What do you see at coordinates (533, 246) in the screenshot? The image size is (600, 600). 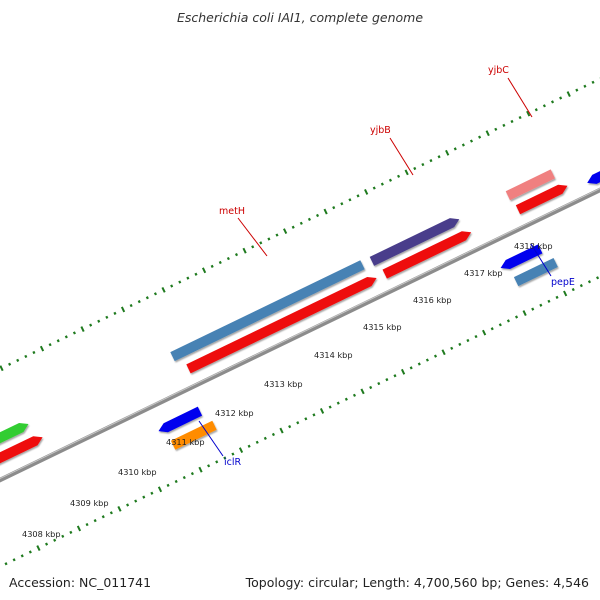 I see `axis-label: 4318 kbp` at bounding box center [533, 246].